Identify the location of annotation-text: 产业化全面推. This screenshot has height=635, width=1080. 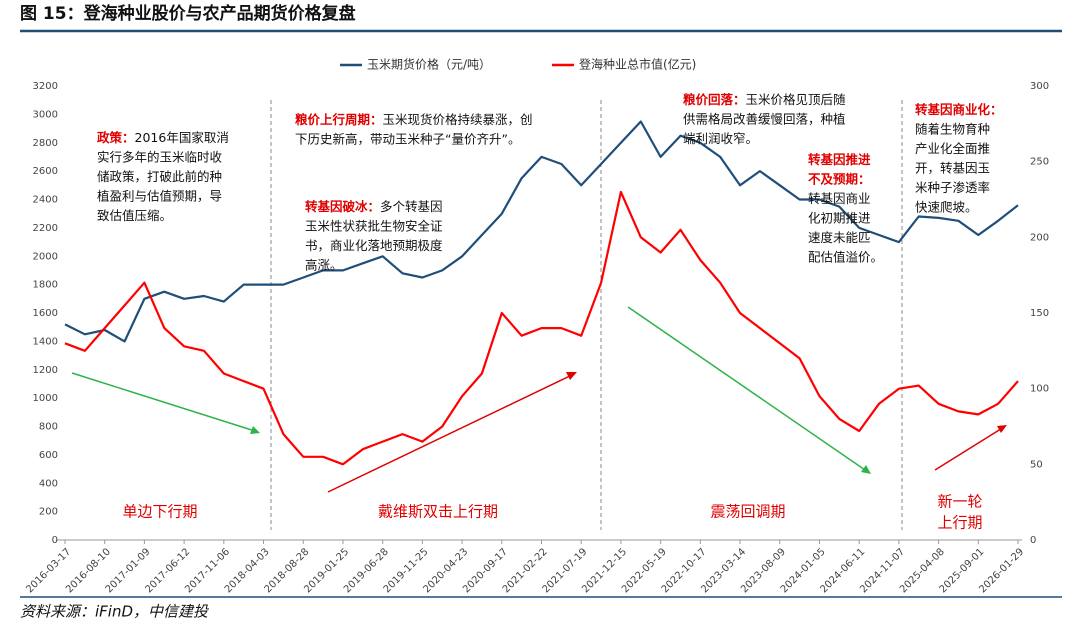
(952, 148).